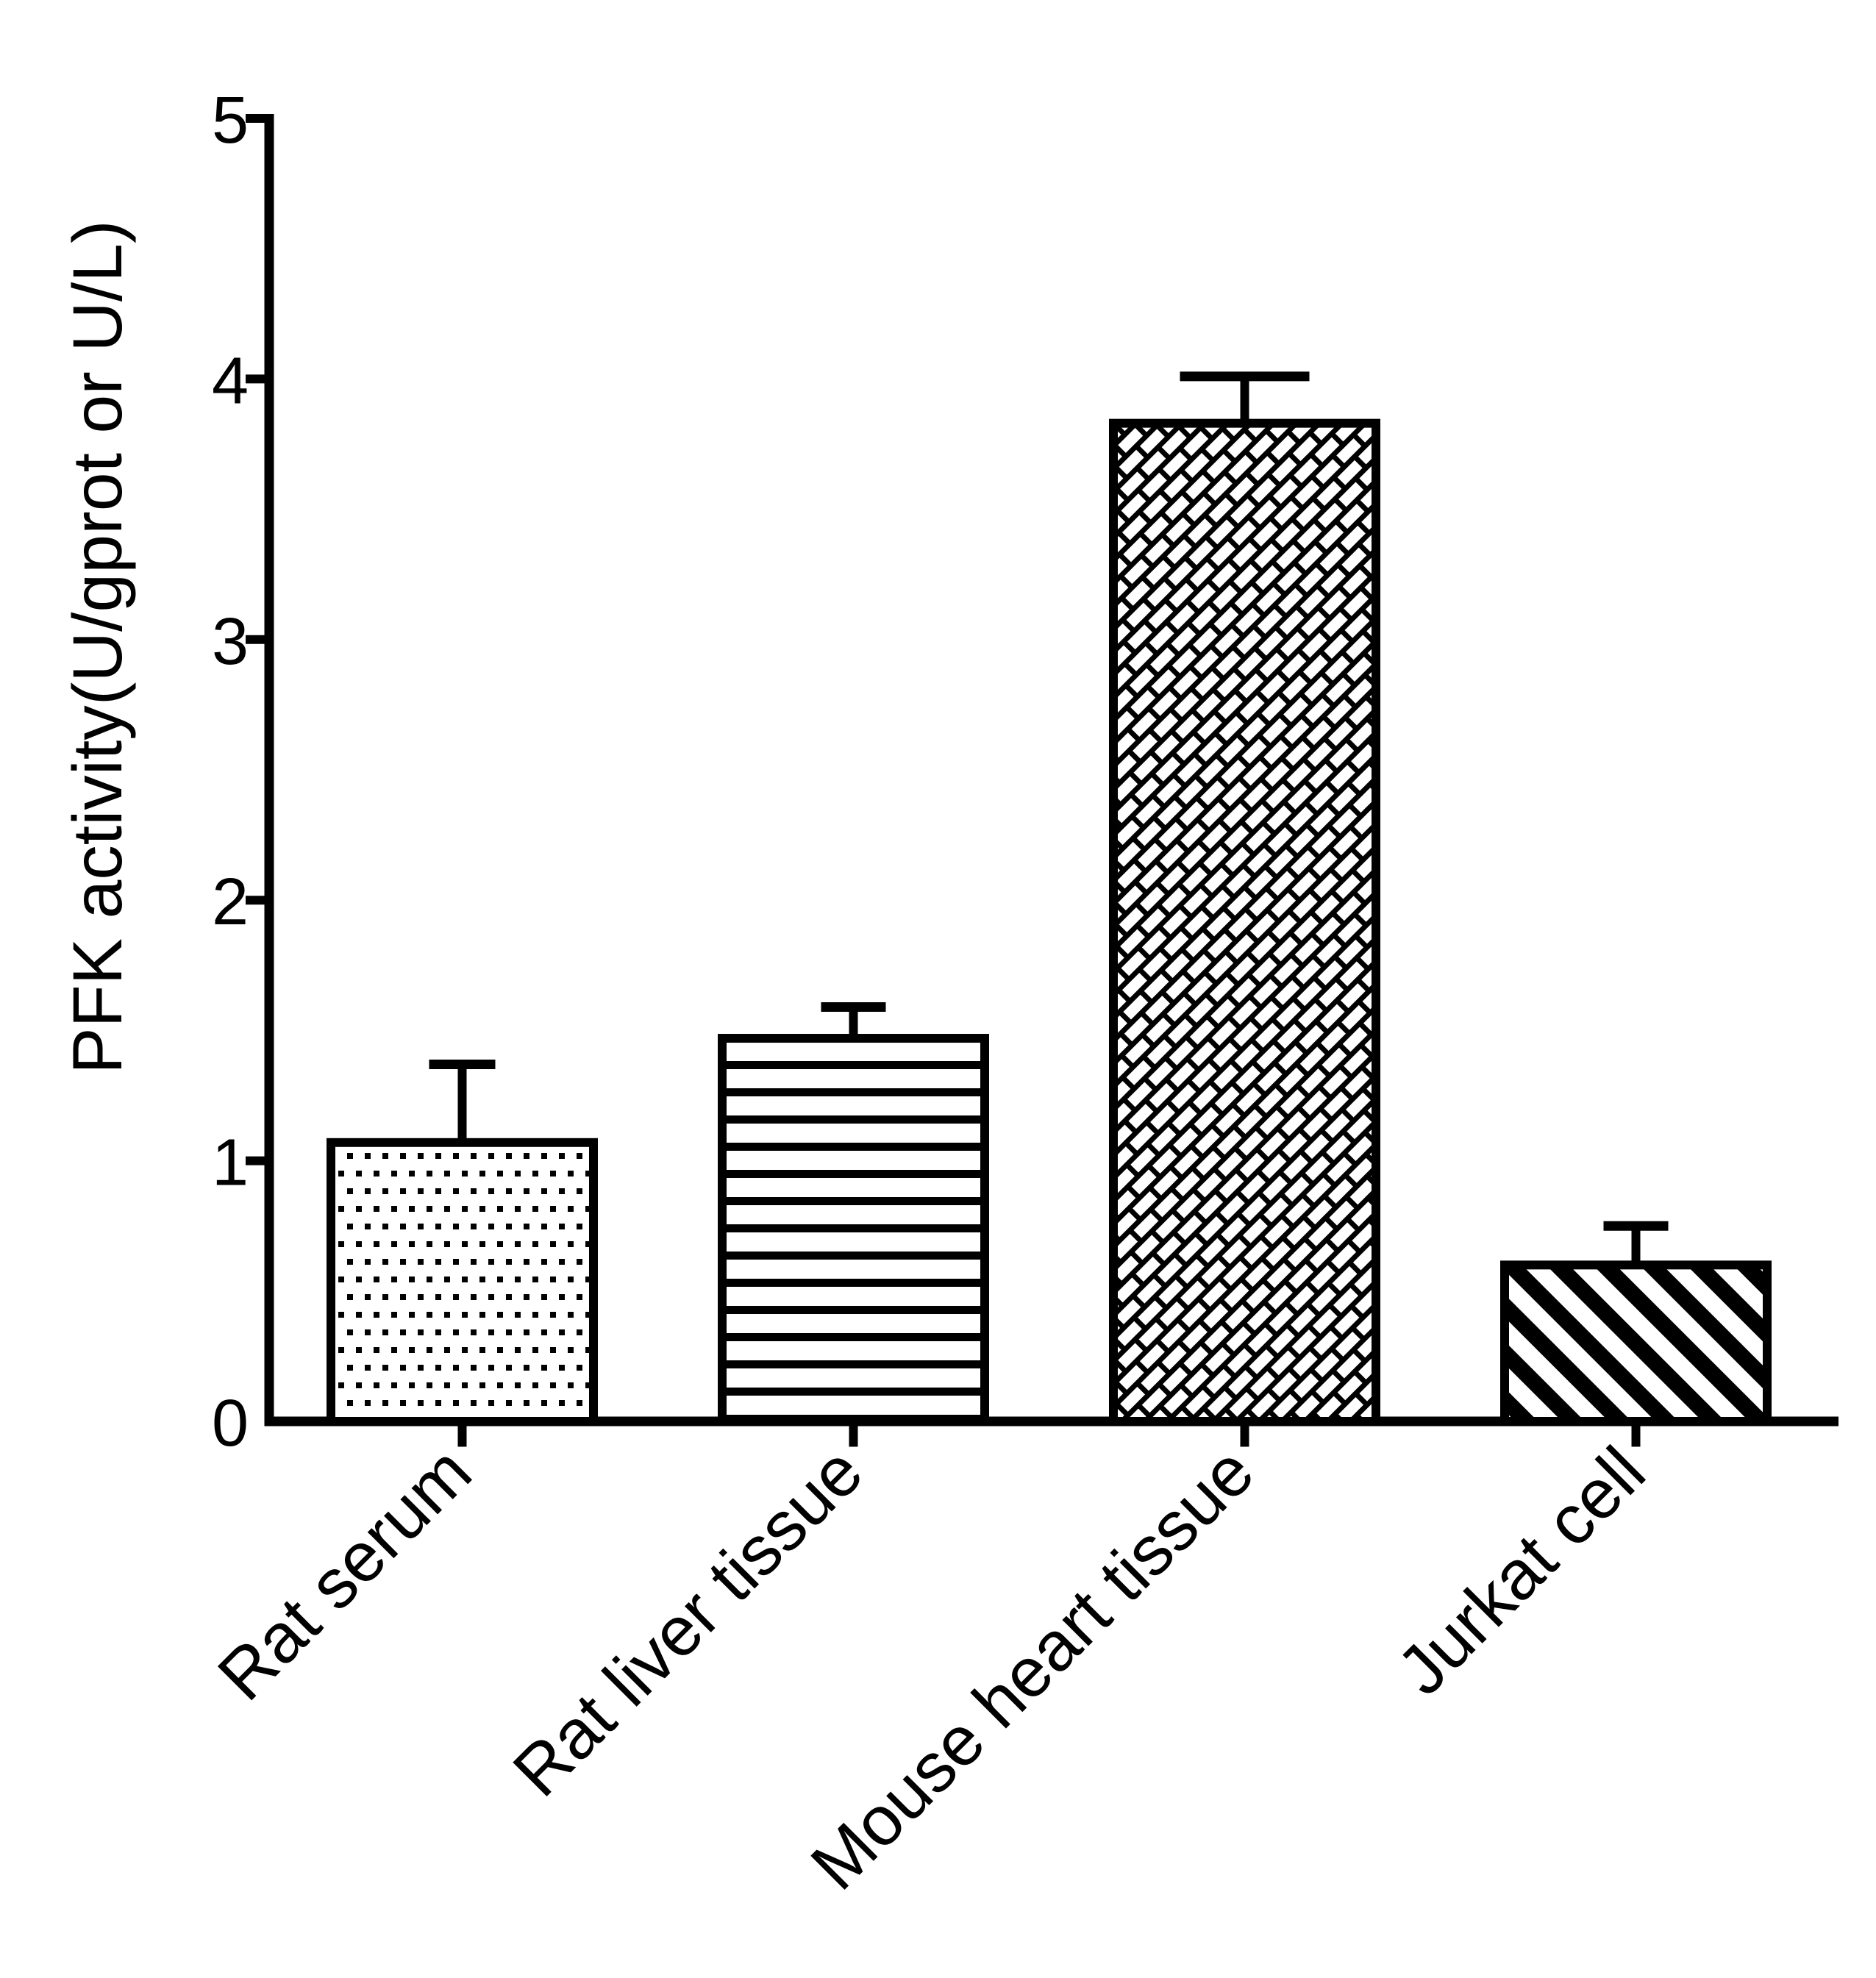 This screenshot has width=1876, height=1978. Describe the element at coordinates (1032, 1669) in the screenshot. I see `x-category-label: Mouse heart tissue` at that location.